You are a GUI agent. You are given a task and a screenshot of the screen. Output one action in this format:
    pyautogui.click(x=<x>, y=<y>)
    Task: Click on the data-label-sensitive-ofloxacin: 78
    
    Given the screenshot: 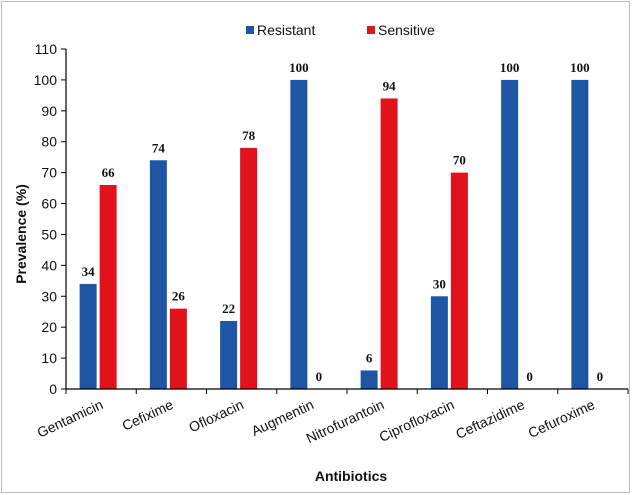 What is the action you would take?
    pyautogui.click(x=249, y=135)
    